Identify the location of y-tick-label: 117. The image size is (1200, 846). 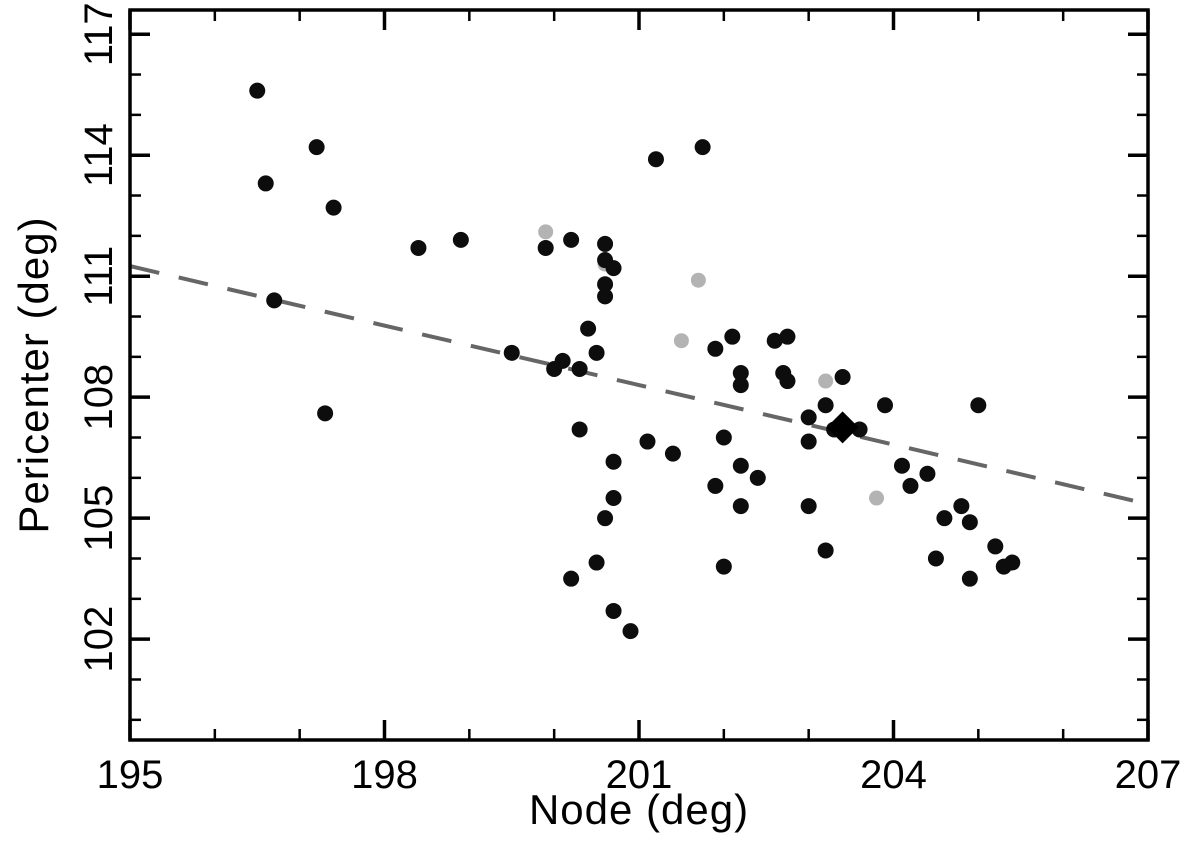
(99, 34).